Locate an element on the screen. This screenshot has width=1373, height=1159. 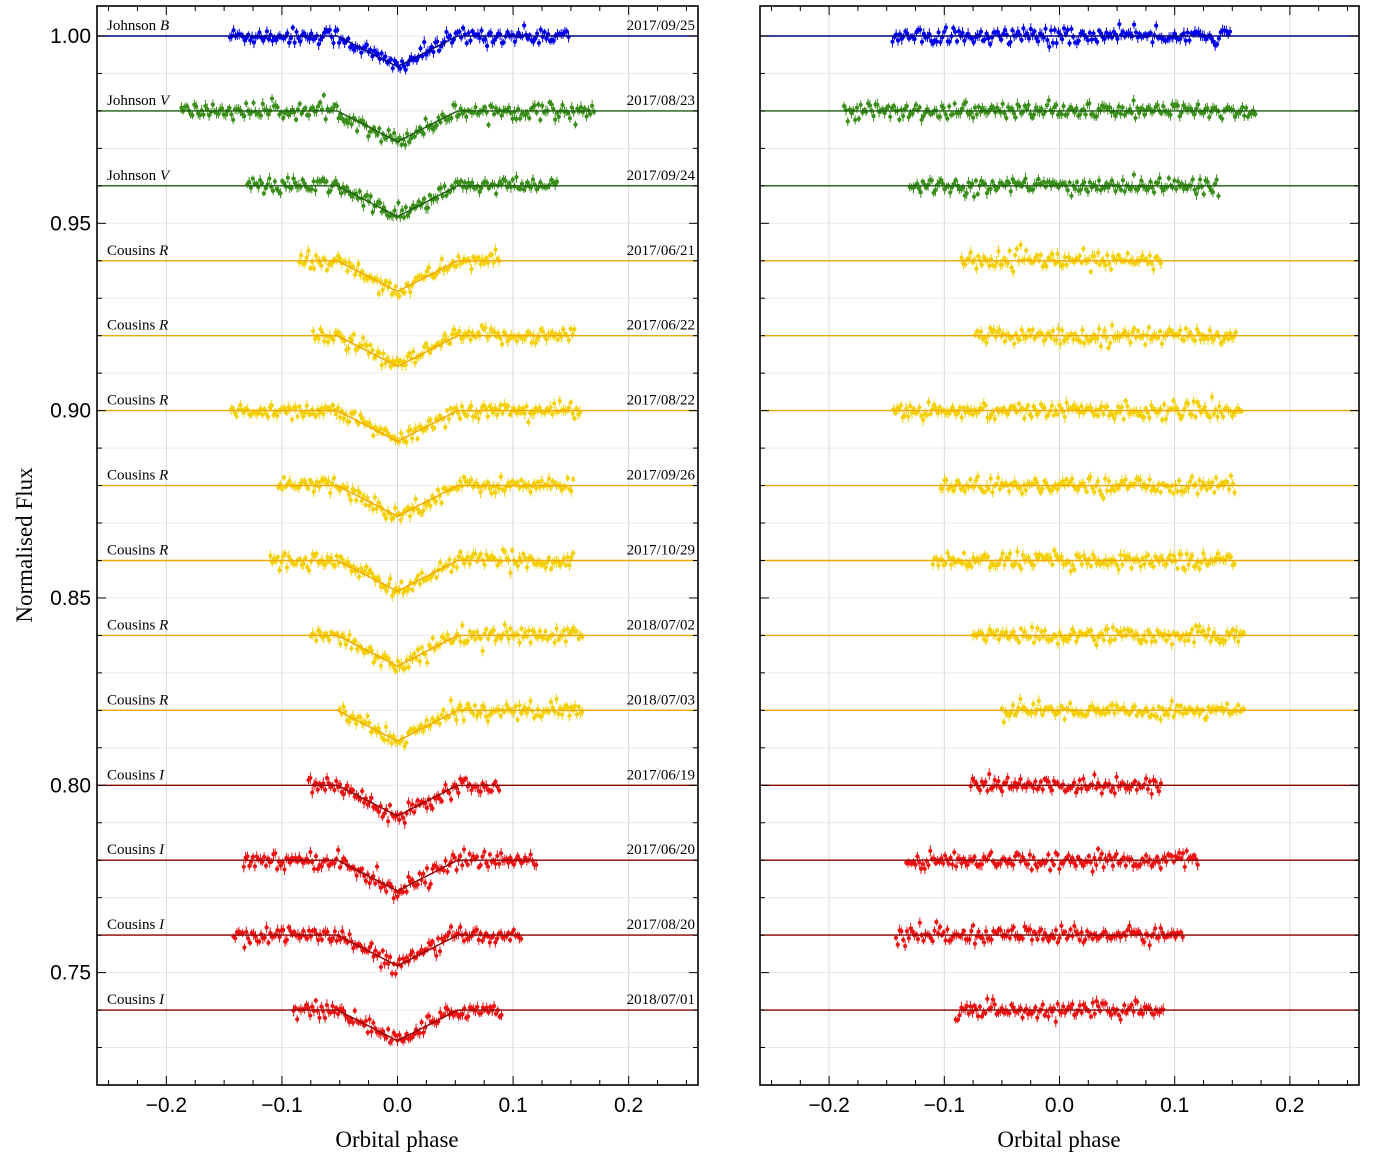
series-points is located at coordinates (1049, 110).